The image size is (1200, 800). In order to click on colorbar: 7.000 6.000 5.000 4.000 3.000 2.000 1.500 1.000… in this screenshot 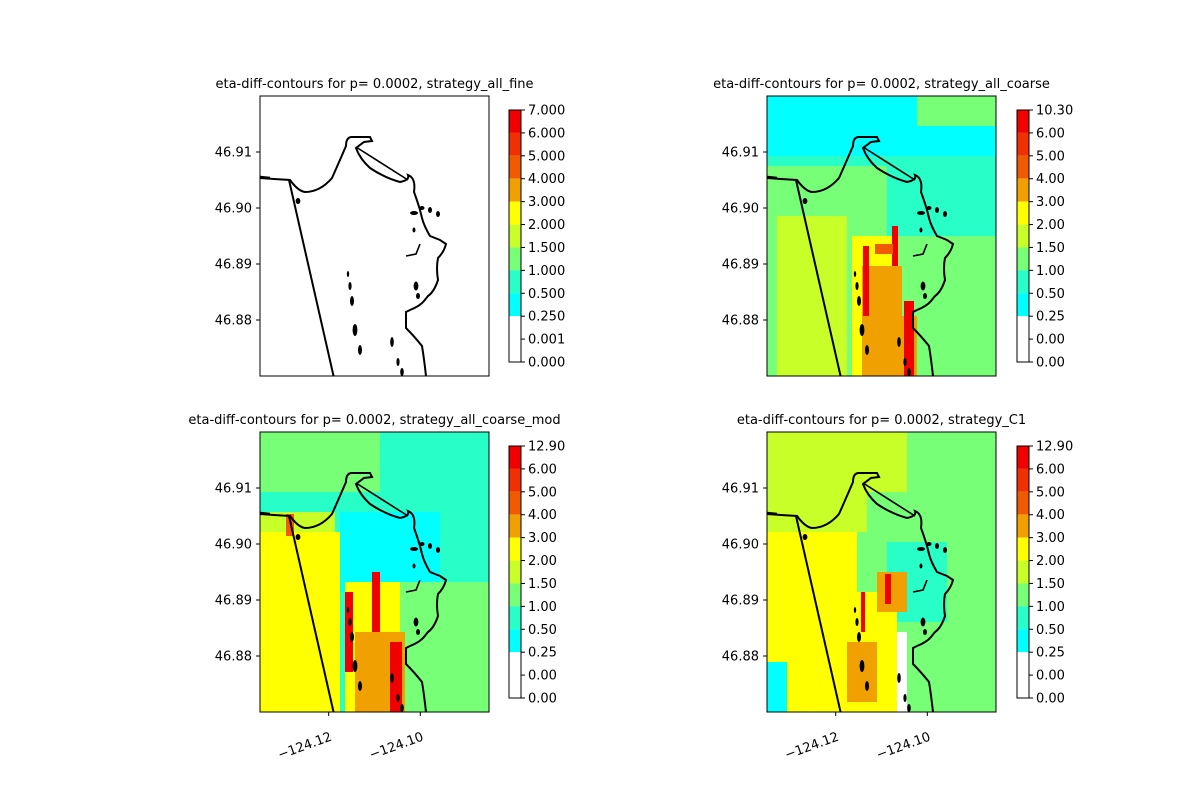, I will do `click(536, 237)`.